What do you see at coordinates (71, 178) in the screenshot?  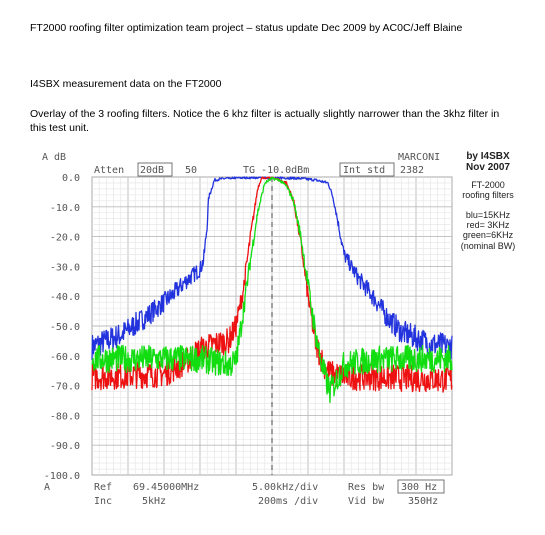 I see `y-tick-label: 0.0` at bounding box center [71, 178].